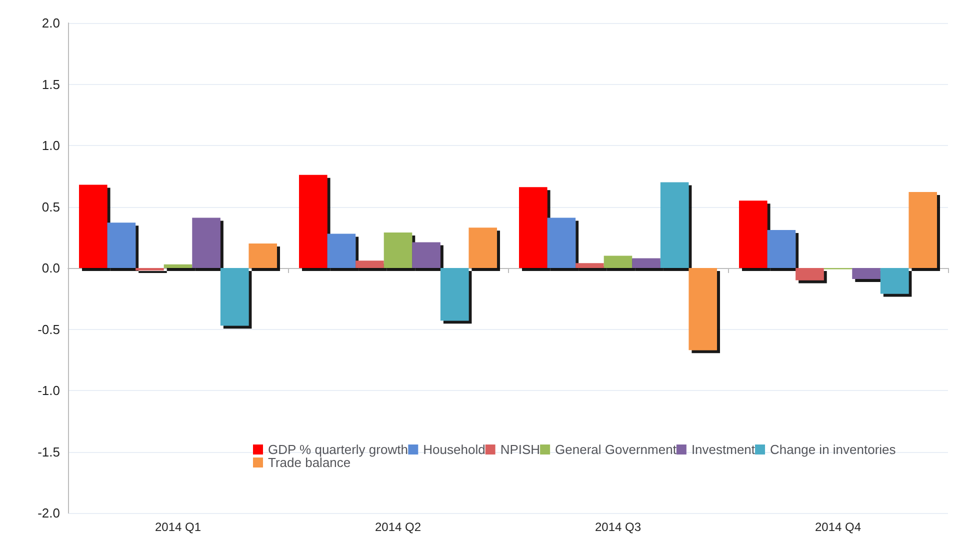 Image resolution: width=967 pixels, height=559 pixels. Describe the element at coordinates (618, 527) in the screenshot. I see `x-tick-label: 2014 Q3` at that location.